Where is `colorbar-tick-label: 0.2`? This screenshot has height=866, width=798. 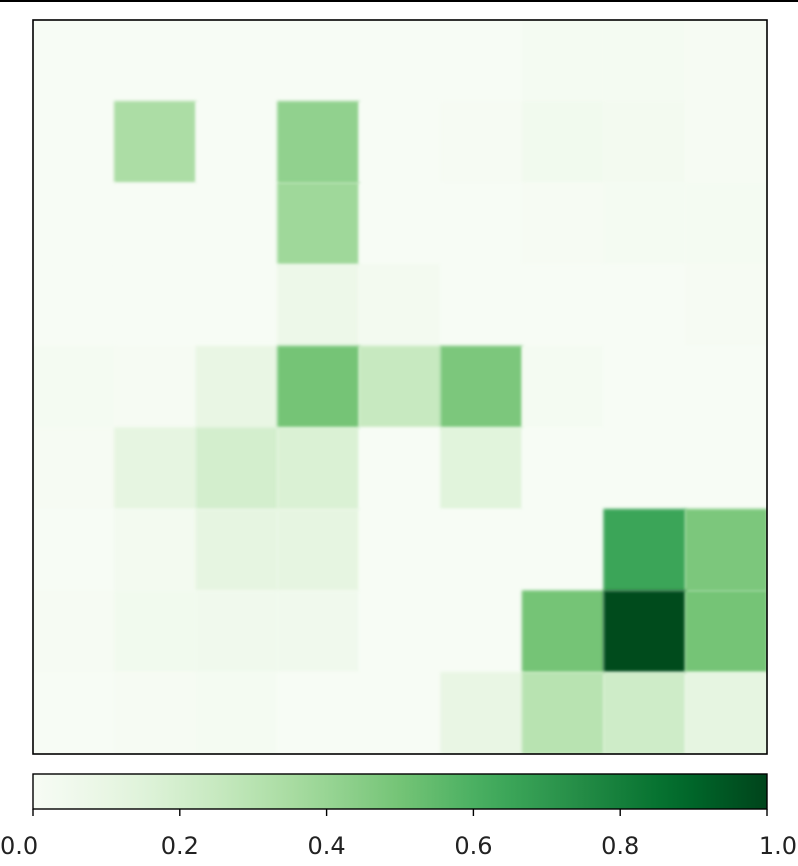
colorbar-tick-label: 0.2 is located at coordinates (180, 846).